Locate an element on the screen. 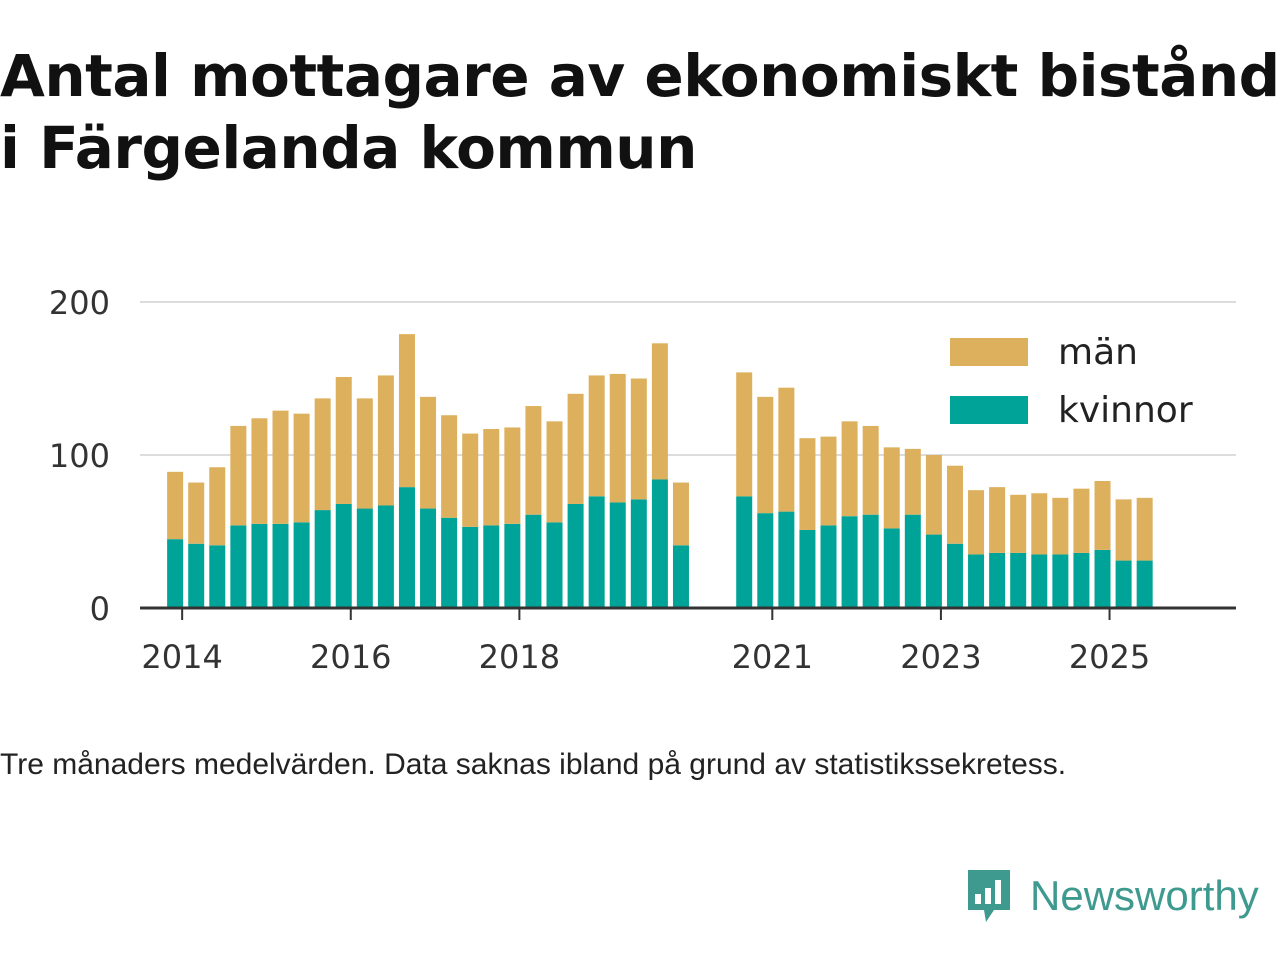 Image resolution: width=1280 pixels, height=960 pixels. title-line-1: Antal mottagare av ekonomiskt bistånd is located at coordinates (640, 76).